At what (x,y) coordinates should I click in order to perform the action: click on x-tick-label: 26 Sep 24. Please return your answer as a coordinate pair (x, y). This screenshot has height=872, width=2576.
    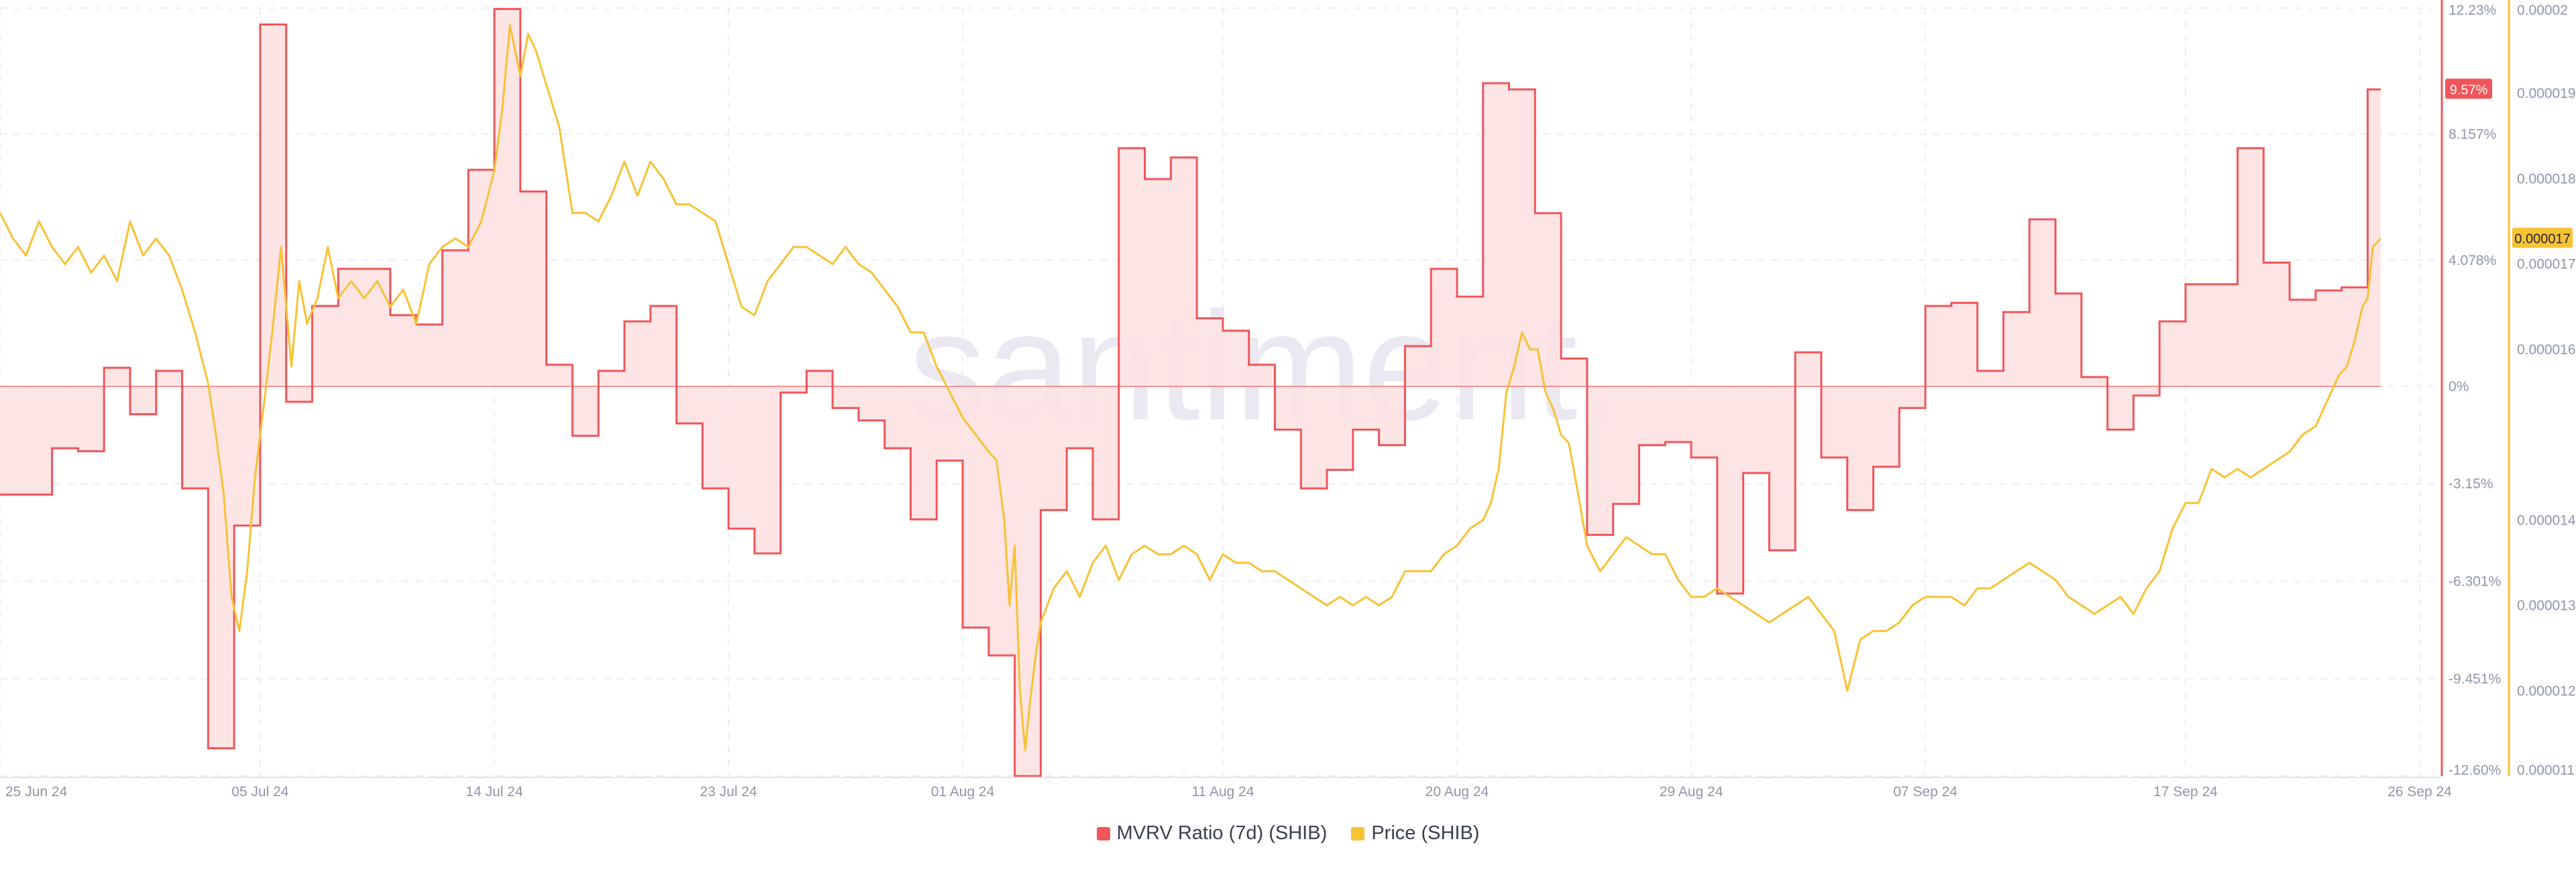
    Looking at the image, I should click on (2419, 792).